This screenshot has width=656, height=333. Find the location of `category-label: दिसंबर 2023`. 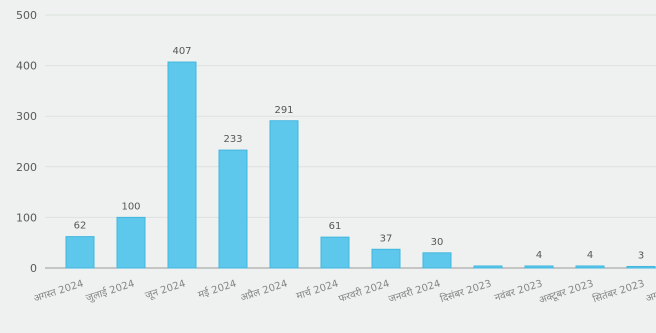

category-label: दिसंबर 2023 is located at coordinates (466, 291).